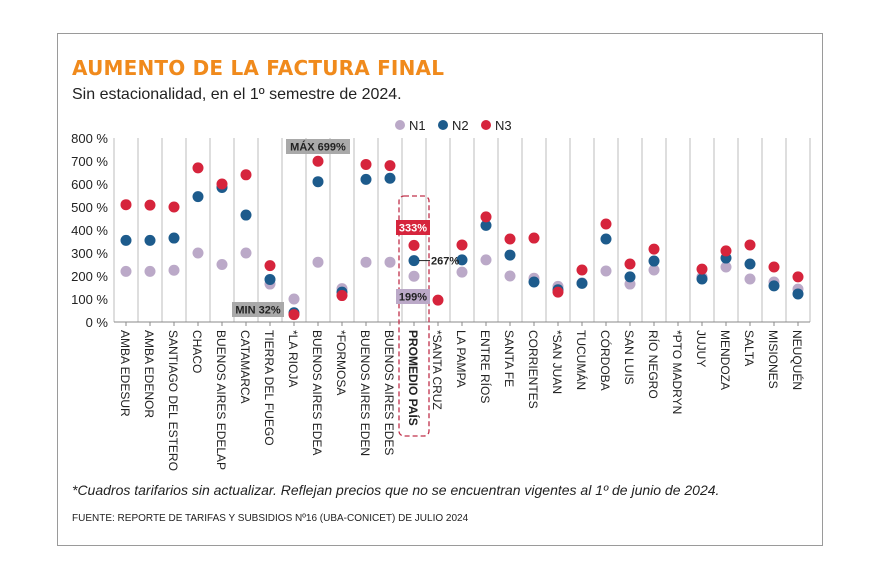  Describe the element at coordinates (460, 125) in the screenshot. I see `legend-label: N2` at that location.